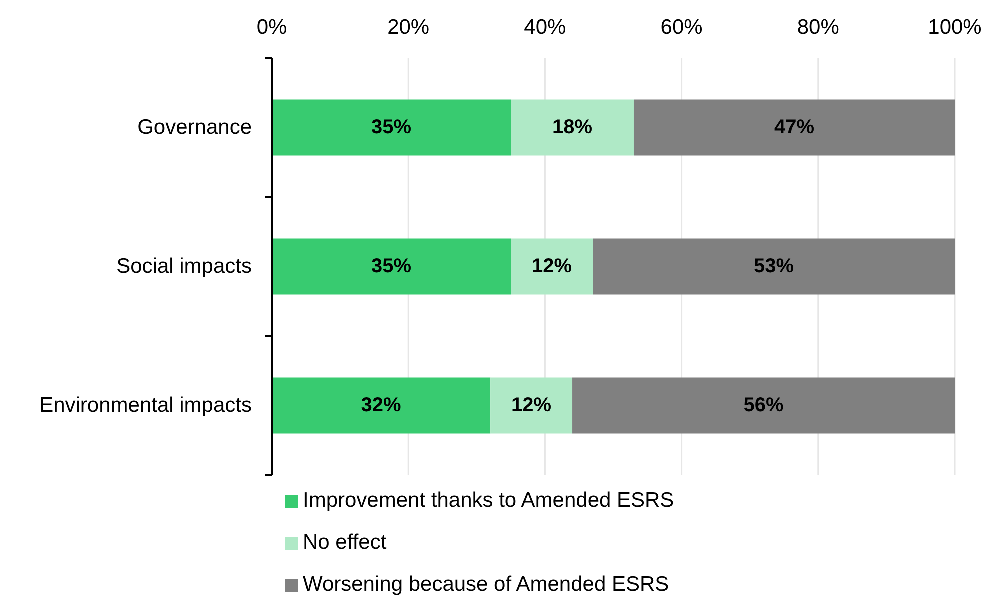  What do you see at coordinates (272, 27) in the screenshot?
I see `x-tick-label: 0%` at bounding box center [272, 27].